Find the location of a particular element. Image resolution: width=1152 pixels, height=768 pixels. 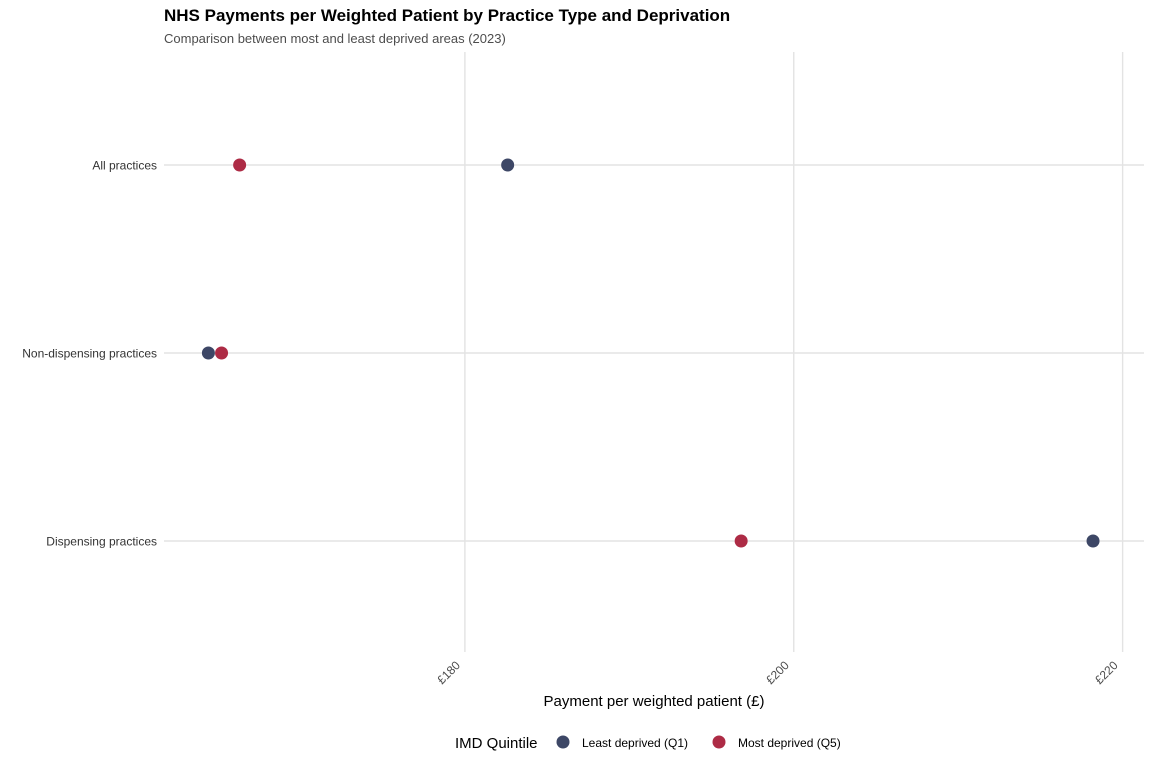

x-axis-label: Payment per weighted patient (£) is located at coordinates (654, 701).